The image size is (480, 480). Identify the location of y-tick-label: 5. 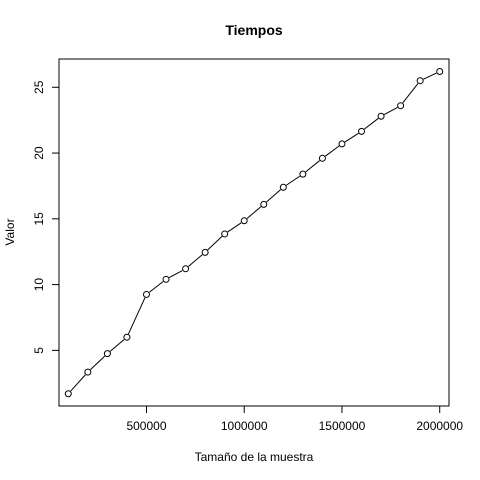
(39, 350).